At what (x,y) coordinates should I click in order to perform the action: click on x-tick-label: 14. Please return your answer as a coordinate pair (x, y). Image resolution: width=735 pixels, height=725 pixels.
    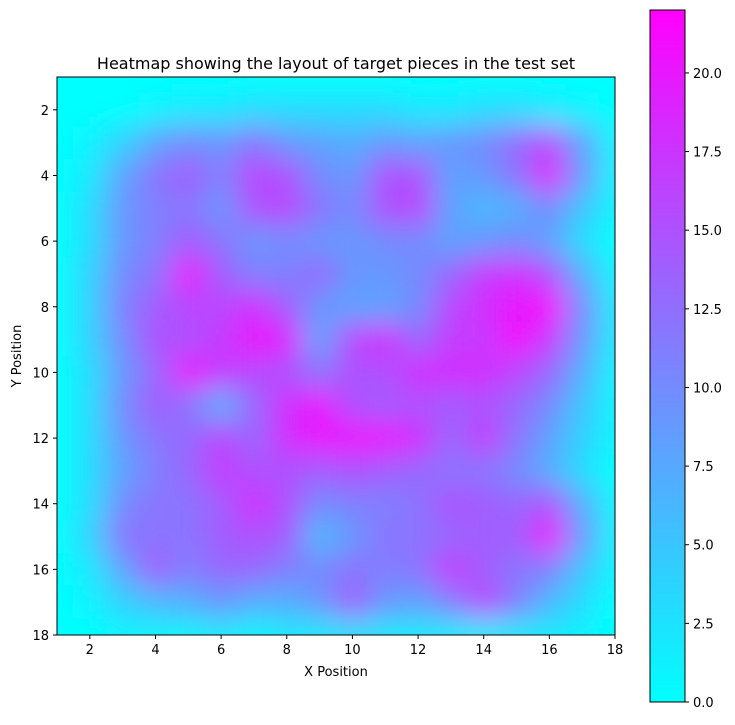
    Looking at the image, I should click on (483, 650).